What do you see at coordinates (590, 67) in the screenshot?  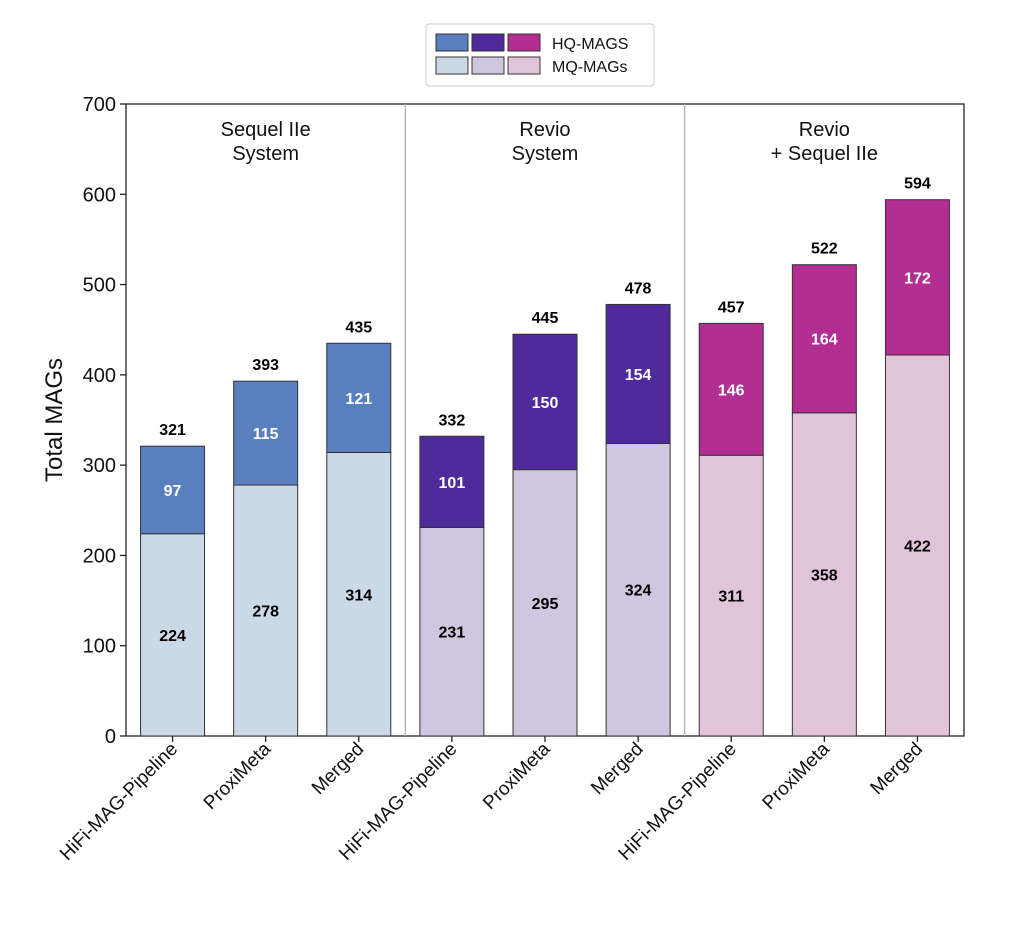 I see `legend-label: MQ-MAGs` at bounding box center [590, 67].